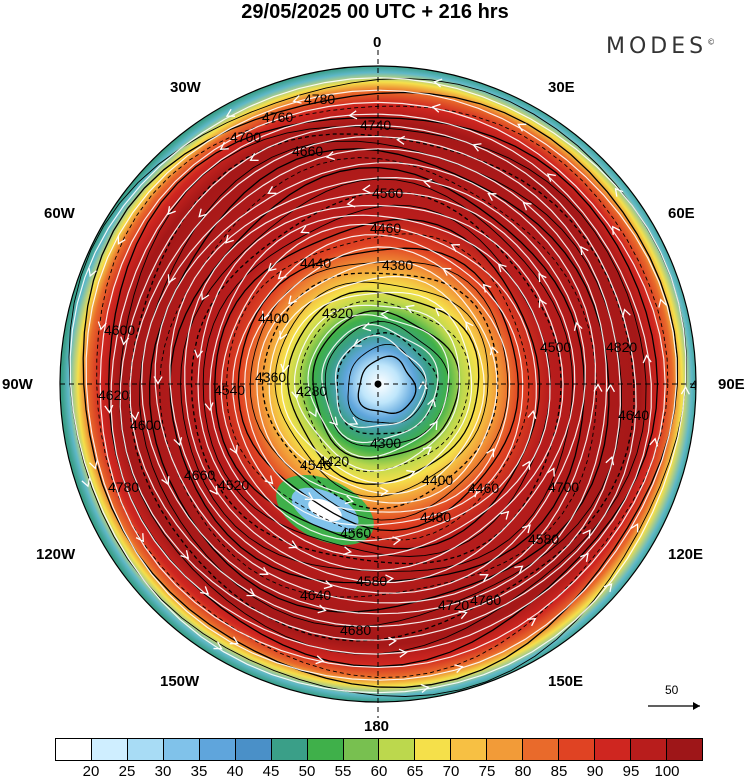 Image resolution: width=750 pixels, height=782 pixels. I want to click on contour-label: 4560, so click(387, 193).